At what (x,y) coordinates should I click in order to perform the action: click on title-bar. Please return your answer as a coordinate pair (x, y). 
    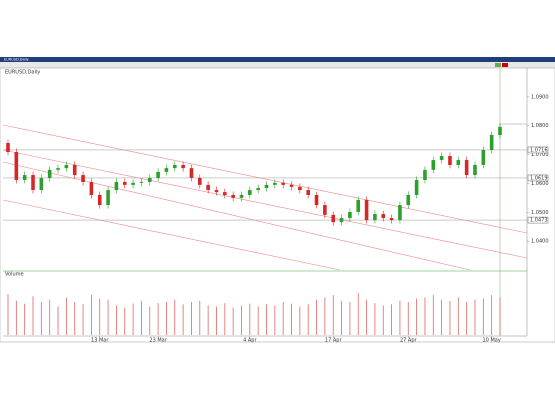
    Looking at the image, I should click on (277, 59).